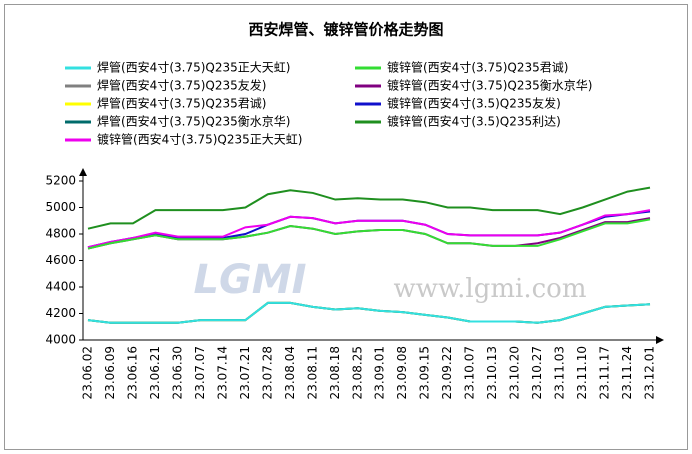  What do you see at coordinates (155, 372) in the screenshot?
I see `x-tick-label: 23.06.21` at bounding box center [155, 372].